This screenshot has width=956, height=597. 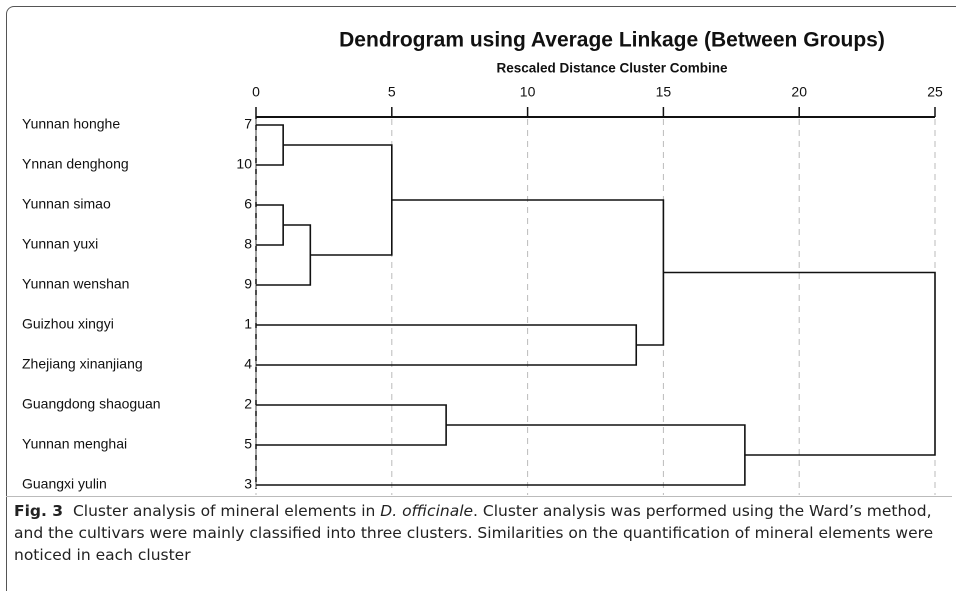 What do you see at coordinates (226, 511) in the screenshot?
I see `caption-text: Cluster analysis of mineral elements in` at bounding box center [226, 511].